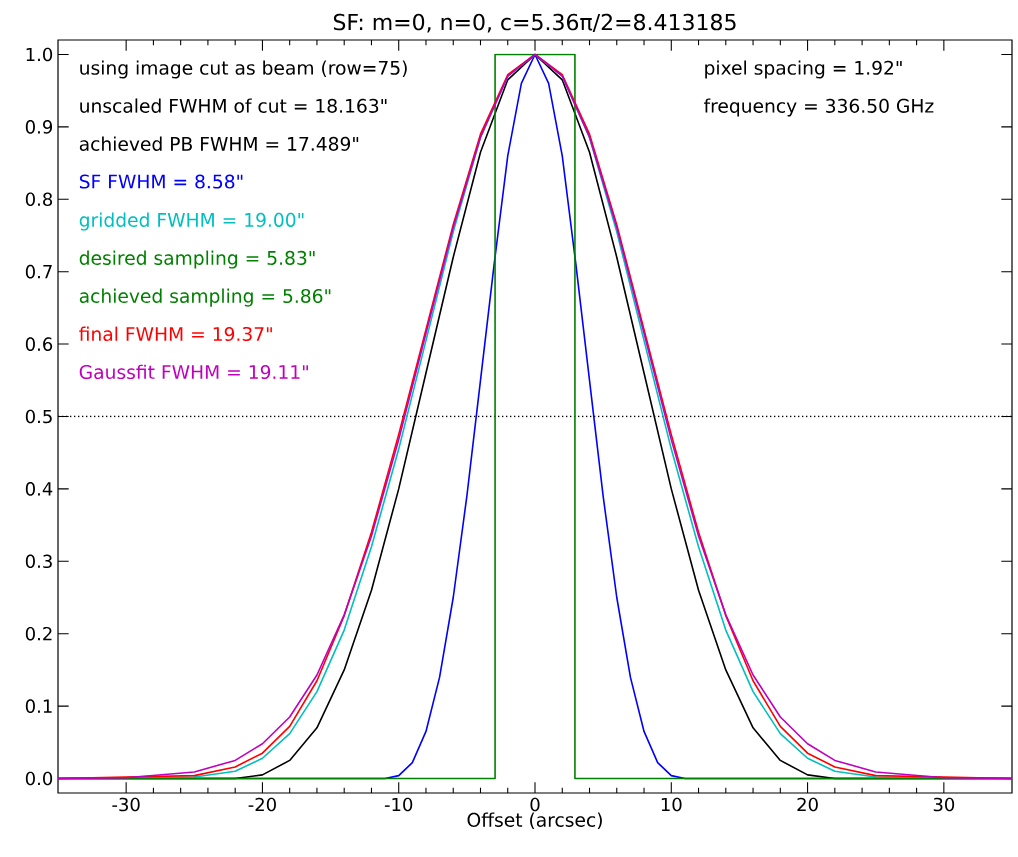 The height and width of the screenshot is (857, 1018). I want to click on annotation: pixel spacing = 1.92", so click(803, 69).